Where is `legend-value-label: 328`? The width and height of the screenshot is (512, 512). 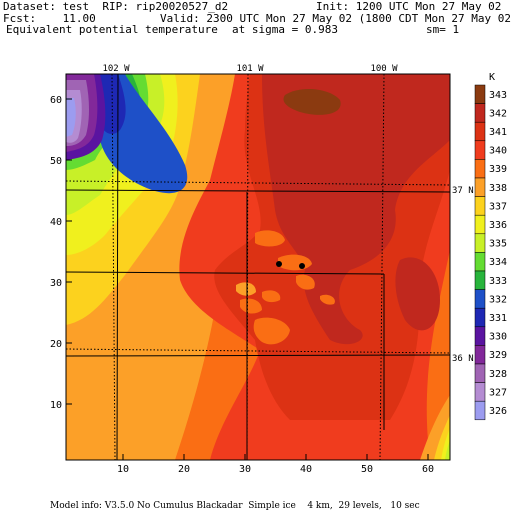
legend-value-label: 328 is located at coordinates (498, 374).